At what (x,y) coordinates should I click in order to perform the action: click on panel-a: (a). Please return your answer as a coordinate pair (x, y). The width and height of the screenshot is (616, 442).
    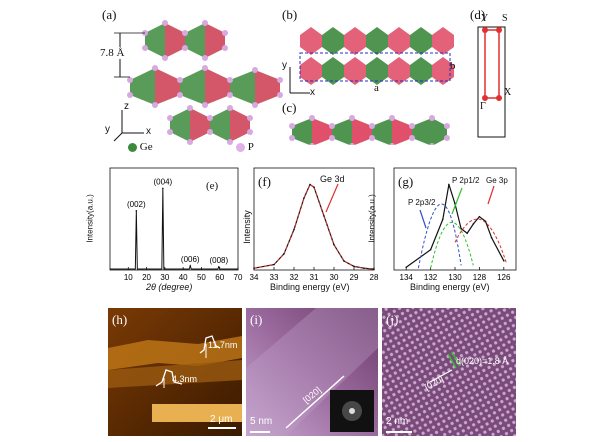
    Looking at the image, I should click on (197, 80).